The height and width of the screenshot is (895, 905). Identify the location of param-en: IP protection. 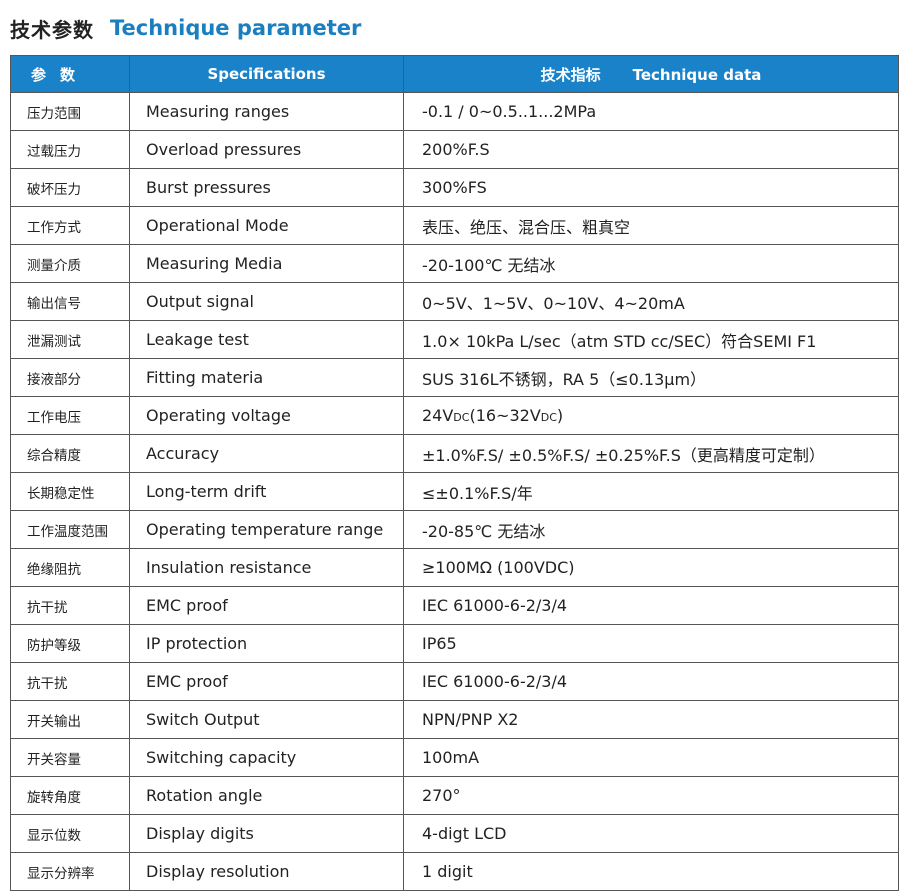
(266, 643).